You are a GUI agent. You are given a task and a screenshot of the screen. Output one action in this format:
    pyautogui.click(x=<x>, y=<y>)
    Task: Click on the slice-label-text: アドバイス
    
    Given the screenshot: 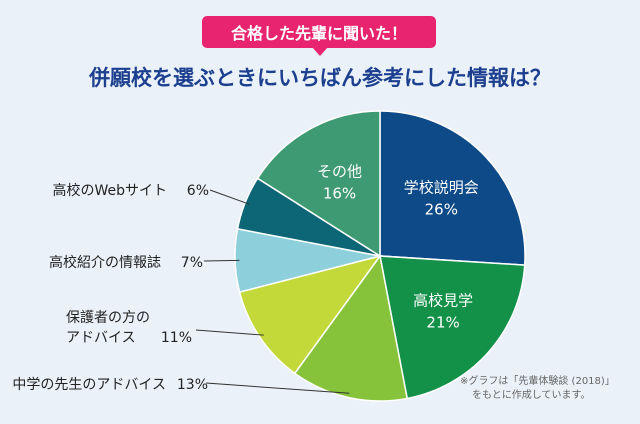 What is the action you would take?
    pyautogui.click(x=101, y=338)
    